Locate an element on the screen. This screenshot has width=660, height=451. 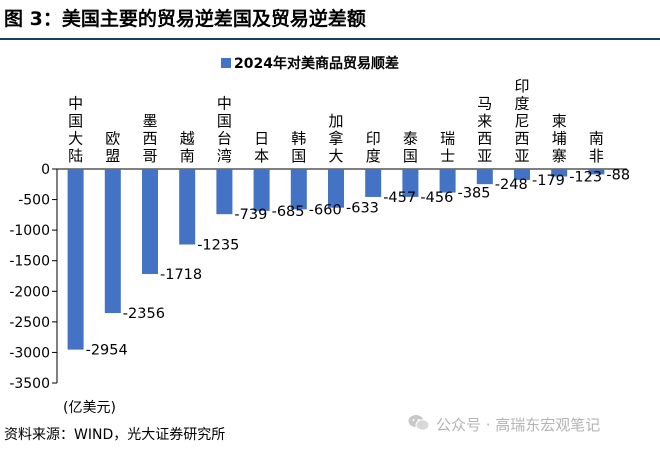
y-tick-label: 0 is located at coordinates (45, 170).